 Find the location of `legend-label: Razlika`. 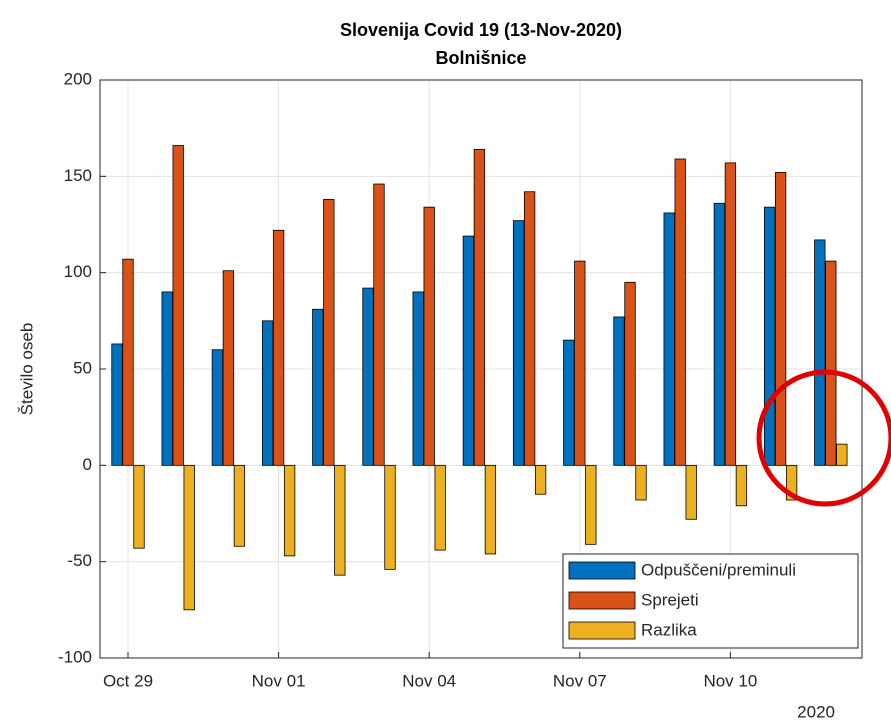

legend-label: Razlika is located at coordinates (669, 629).